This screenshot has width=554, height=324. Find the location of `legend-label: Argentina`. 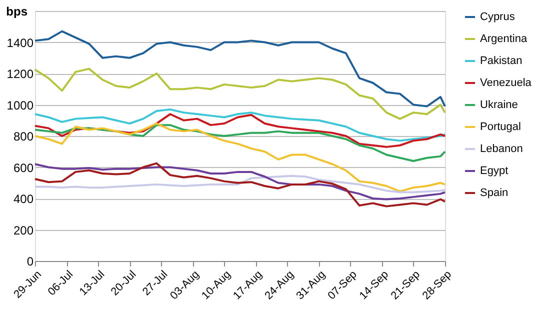

legend-label: Argentina is located at coordinates (504, 39).